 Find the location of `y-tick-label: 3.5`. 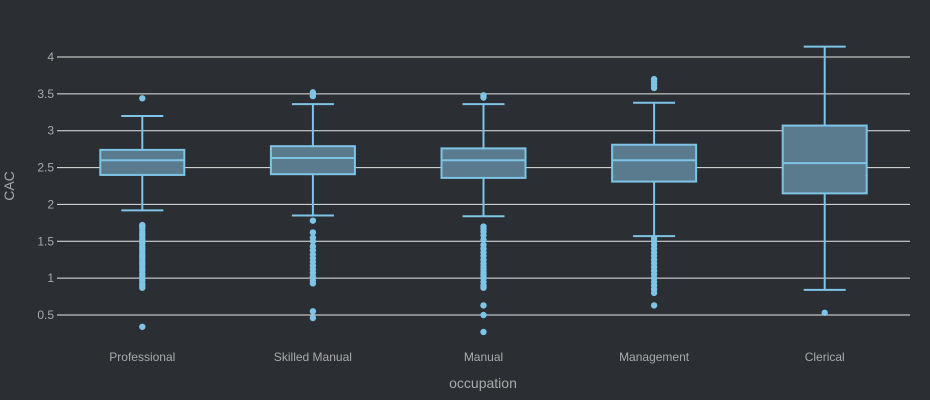

y-tick-label: 3.5 is located at coordinates (45, 94).